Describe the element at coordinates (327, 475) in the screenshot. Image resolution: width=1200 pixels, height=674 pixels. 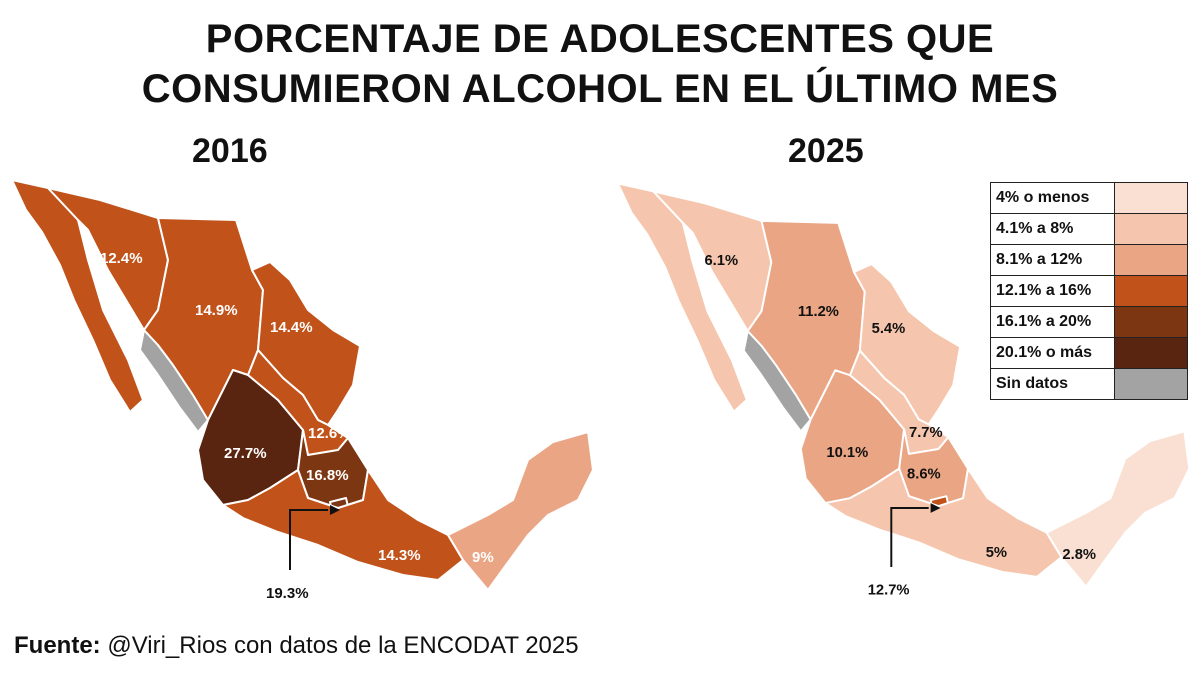
I see `value-label-centro: 16.8%` at that location.